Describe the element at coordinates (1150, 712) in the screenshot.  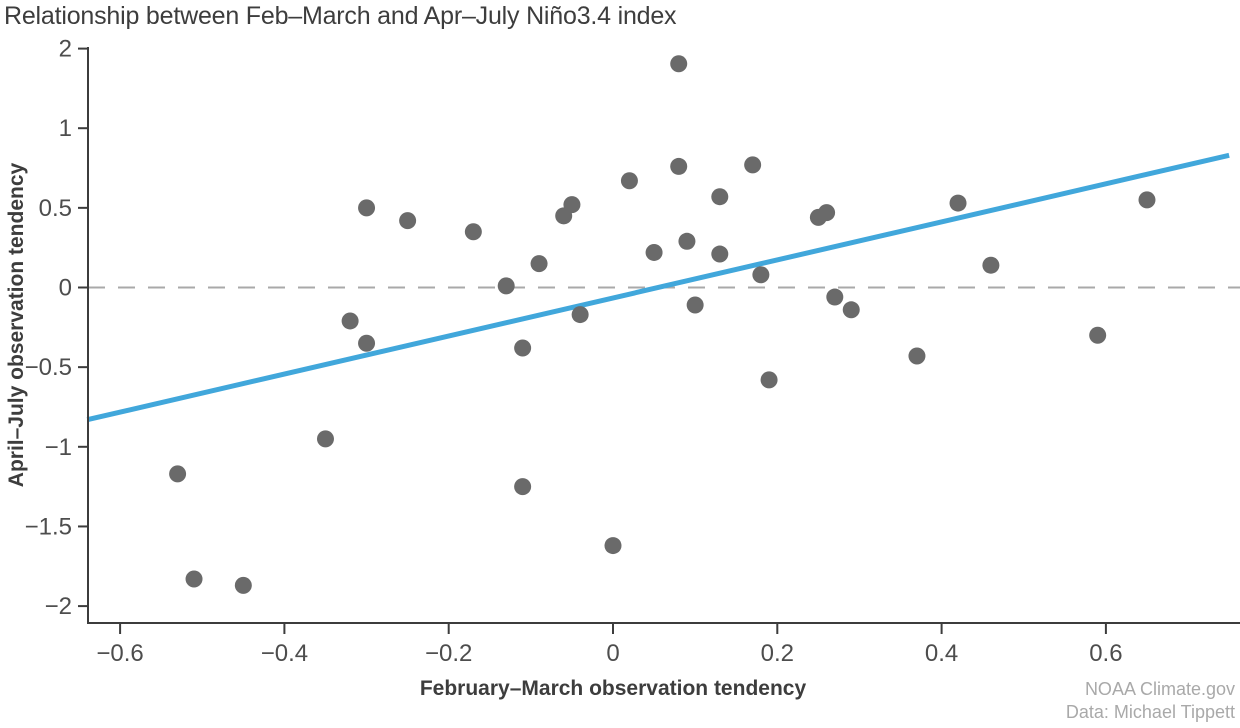
I see `credit-data: Data: Michael Tippett` at that location.